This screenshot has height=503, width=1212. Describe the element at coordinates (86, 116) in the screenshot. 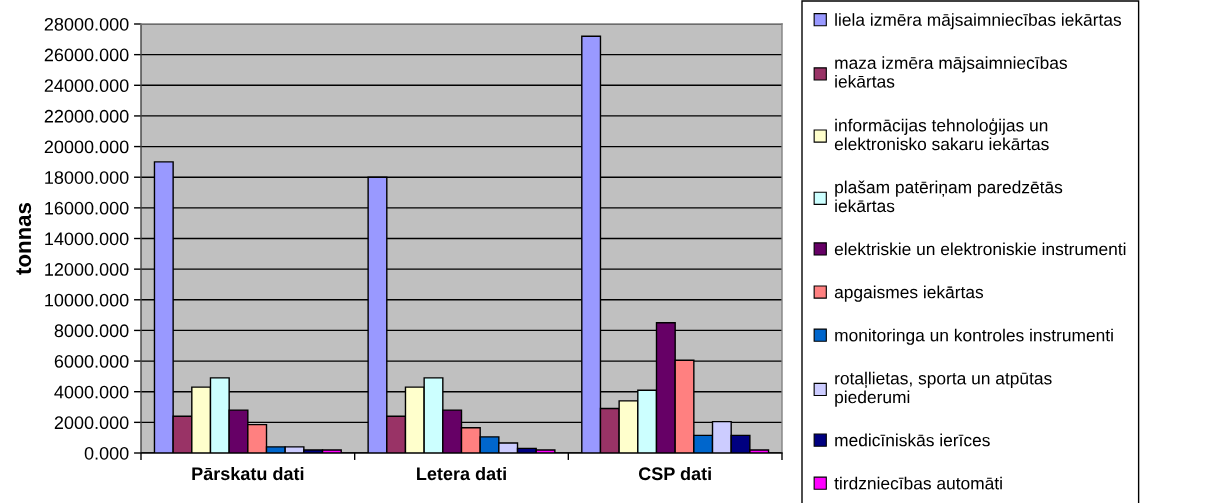

I see `y-tick-label: 22000.000` at that location.